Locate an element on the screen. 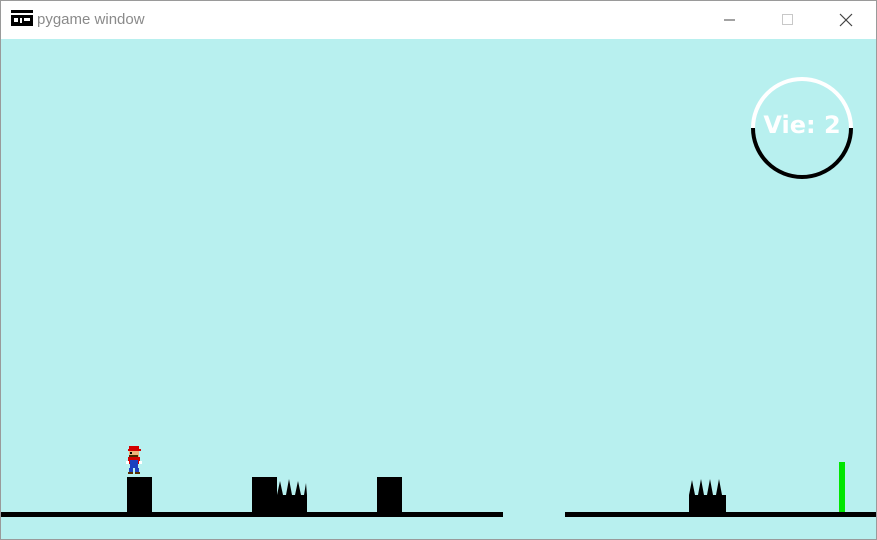  minimize-icon is located at coordinates (729, 20).